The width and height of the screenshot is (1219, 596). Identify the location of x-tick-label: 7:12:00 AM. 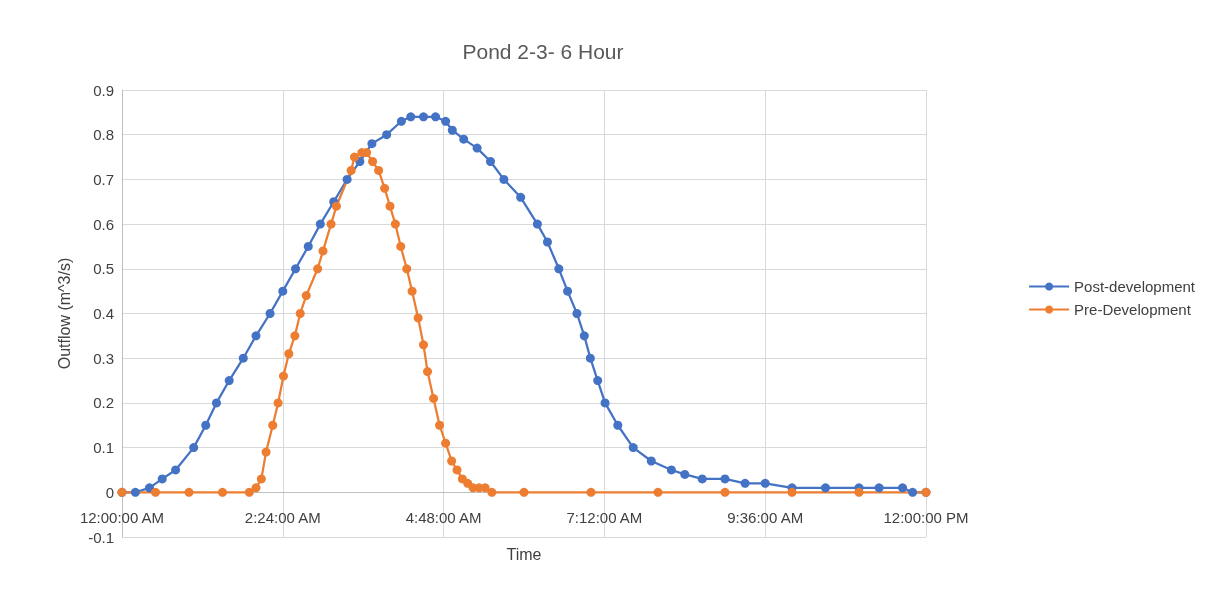
(604, 518).